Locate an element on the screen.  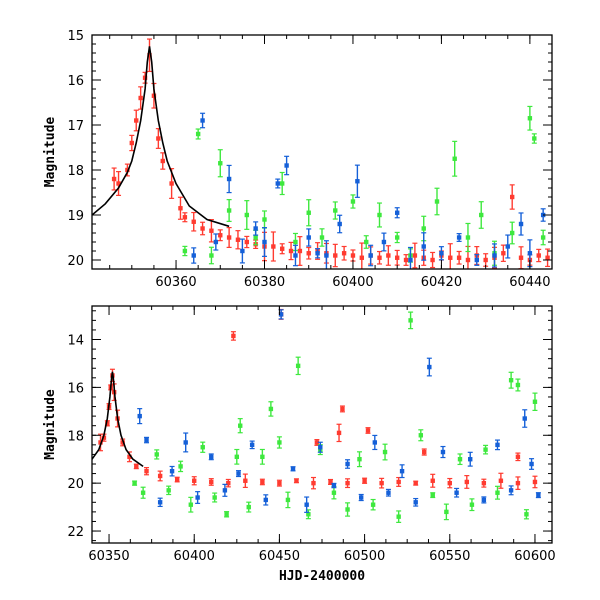
x-tick-label: 60400 is located at coordinates (194, 556).